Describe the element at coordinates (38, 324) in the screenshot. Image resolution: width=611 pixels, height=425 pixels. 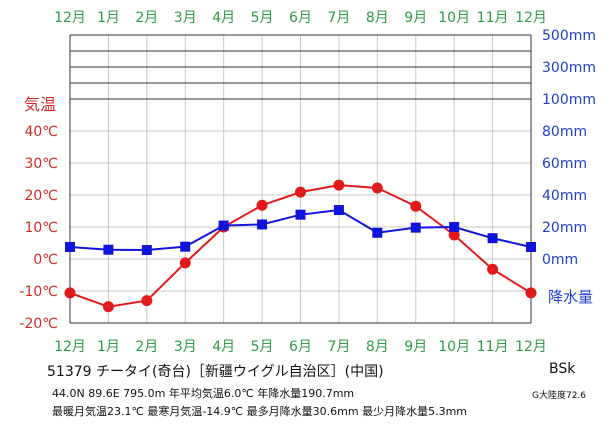
I see `temperature-tick-label: -20℃` at that location.